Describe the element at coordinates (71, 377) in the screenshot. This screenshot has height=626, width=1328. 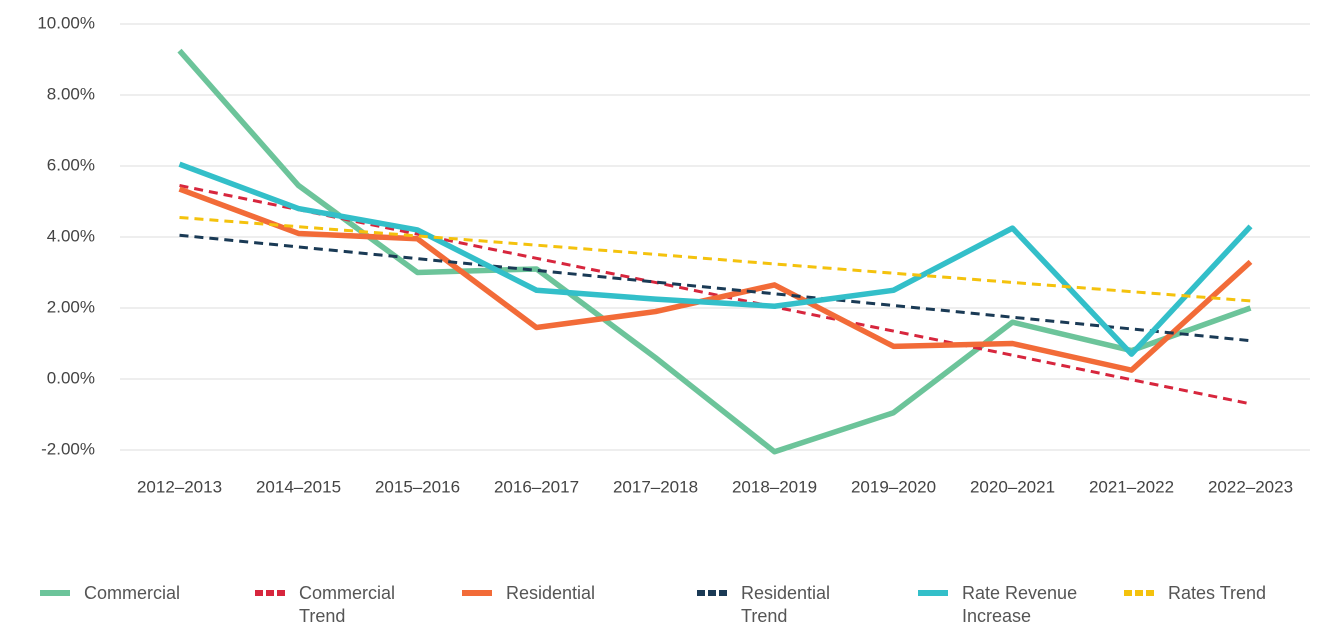
I see `y-tick-label: 0.00%` at that location.